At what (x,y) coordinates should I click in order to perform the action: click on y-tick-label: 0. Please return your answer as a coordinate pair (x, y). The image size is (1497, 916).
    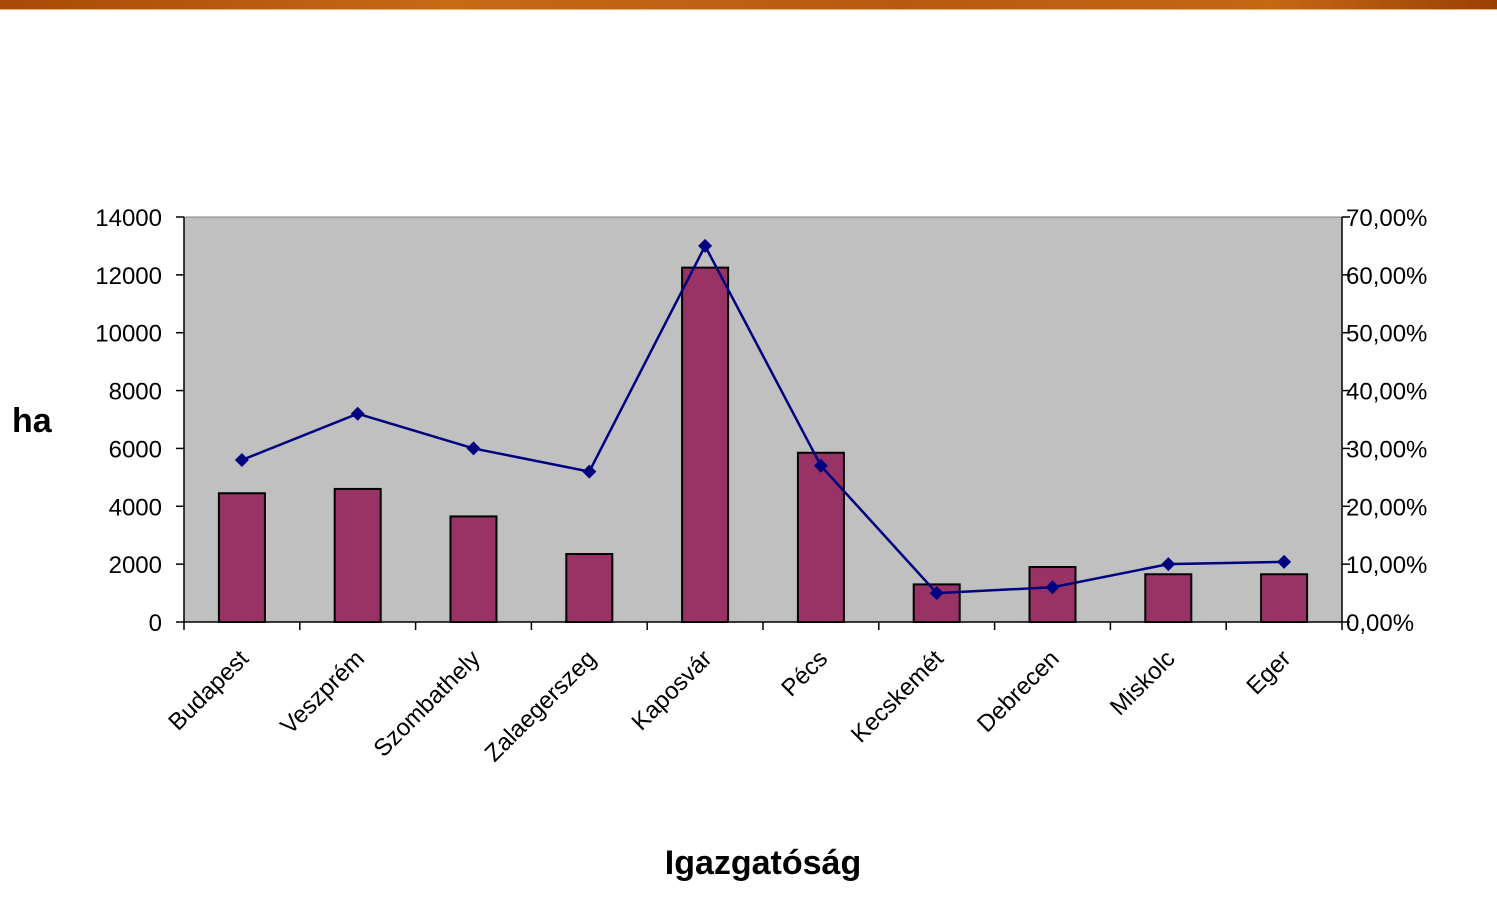
    Looking at the image, I should click on (155, 623).